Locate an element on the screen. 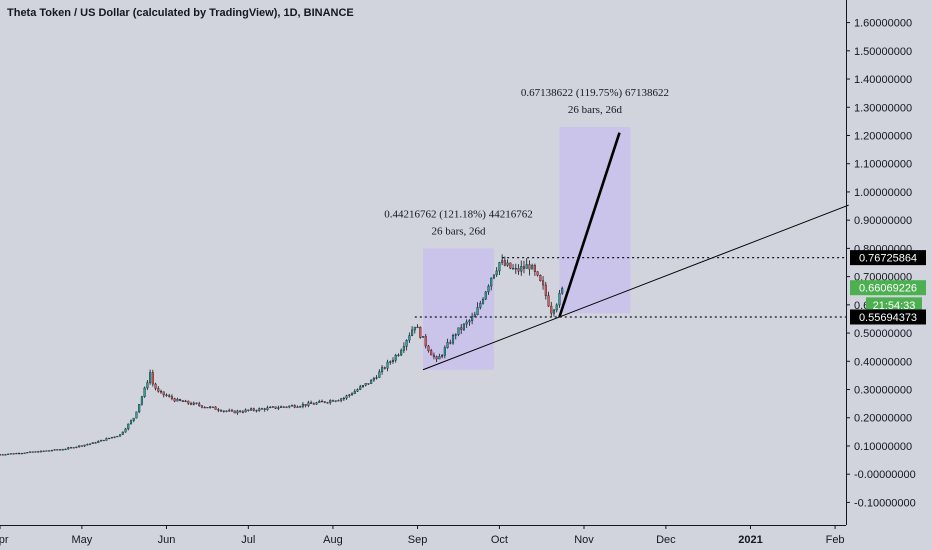 This screenshot has width=932, height=550. price-tag-label: 21:54:33 is located at coordinates (894, 306).